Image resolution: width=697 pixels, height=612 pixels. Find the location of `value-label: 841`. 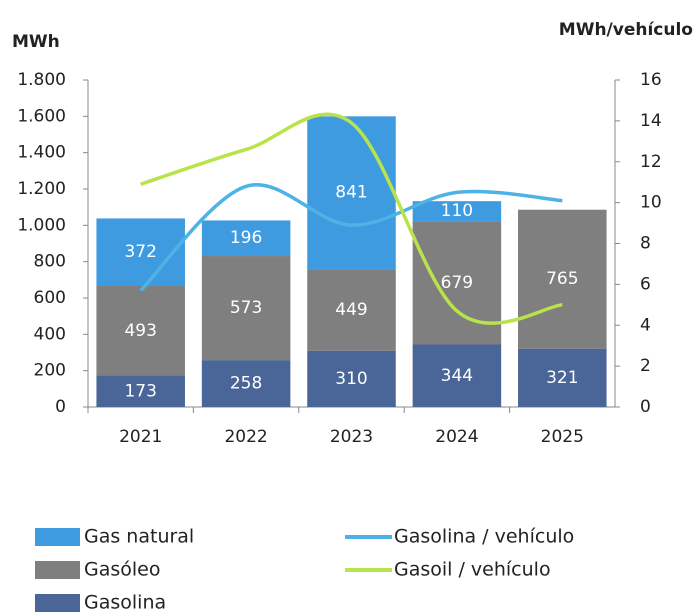

value-label: 841 is located at coordinates (351, 193).